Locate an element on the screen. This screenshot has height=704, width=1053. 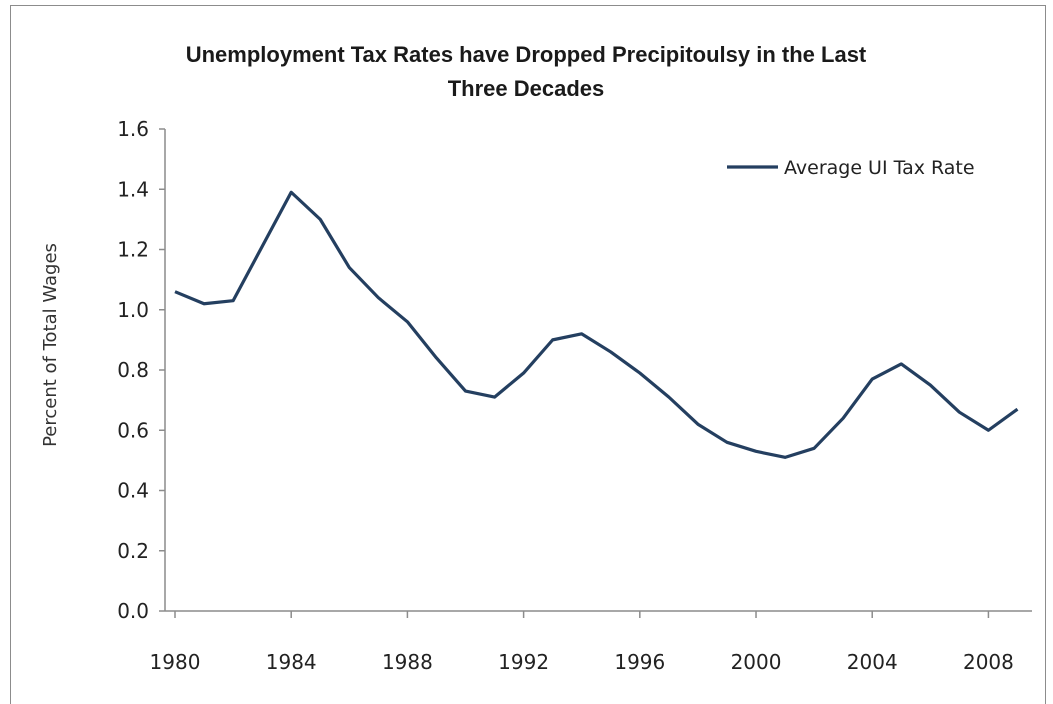
x-tick-label: 2008 is located at coordinates (988, 662).